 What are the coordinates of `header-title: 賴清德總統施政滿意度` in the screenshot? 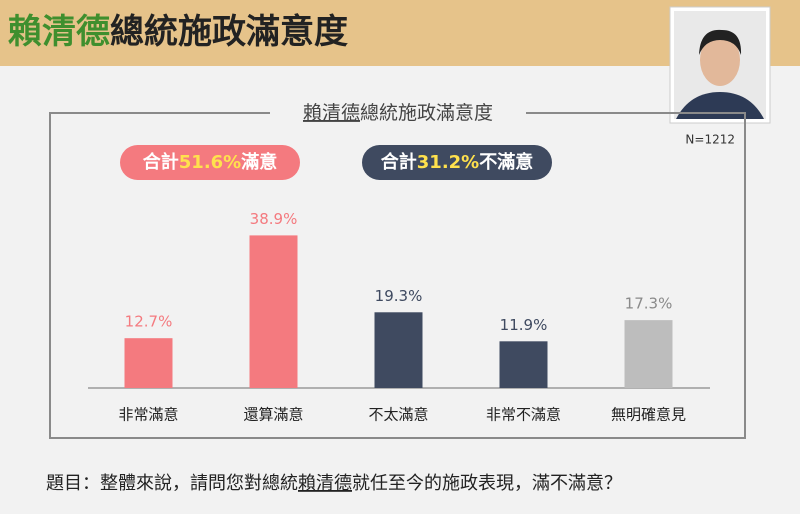 It's located at (178, 32).